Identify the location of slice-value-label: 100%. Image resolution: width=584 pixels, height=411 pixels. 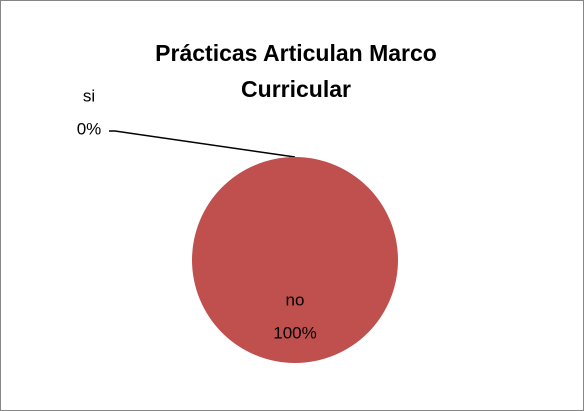
(294, 332).